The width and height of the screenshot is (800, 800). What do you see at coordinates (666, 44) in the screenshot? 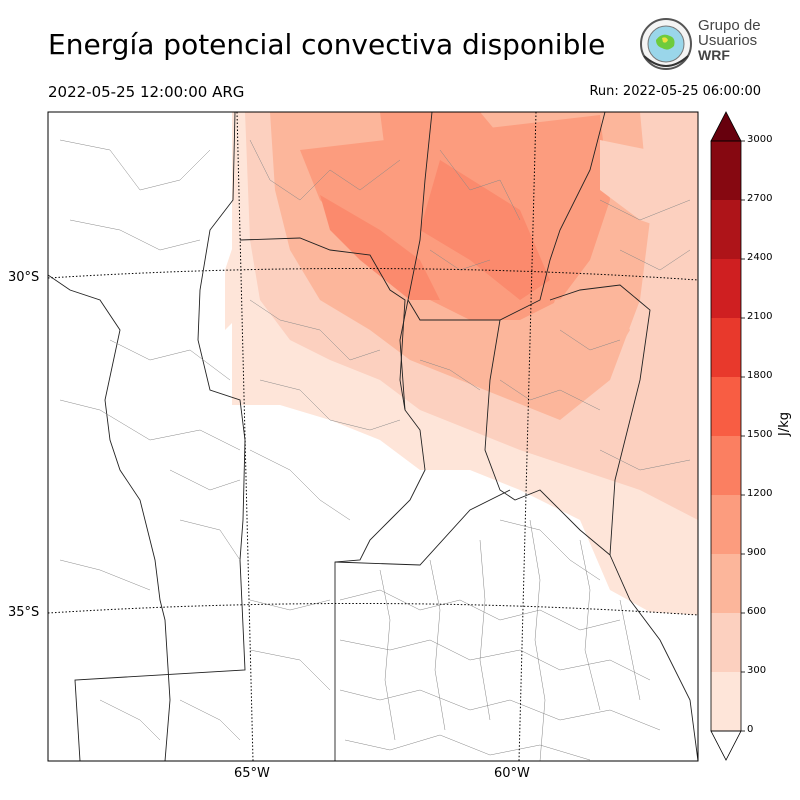
I see `globe-icon` at bounding box center [666, 44].